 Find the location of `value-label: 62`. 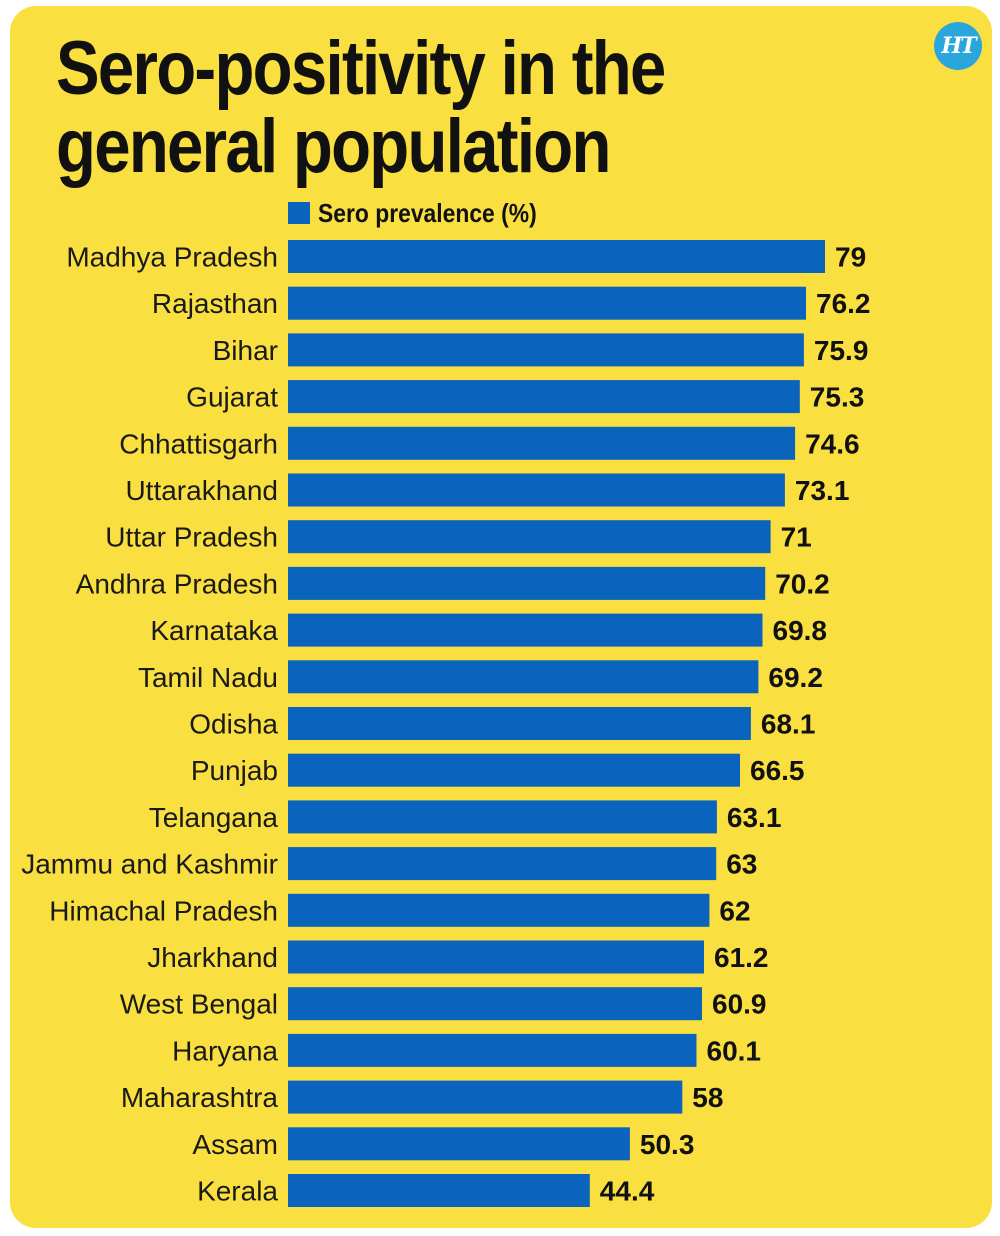

value-label: 62 is located at coordinates (734, 910).